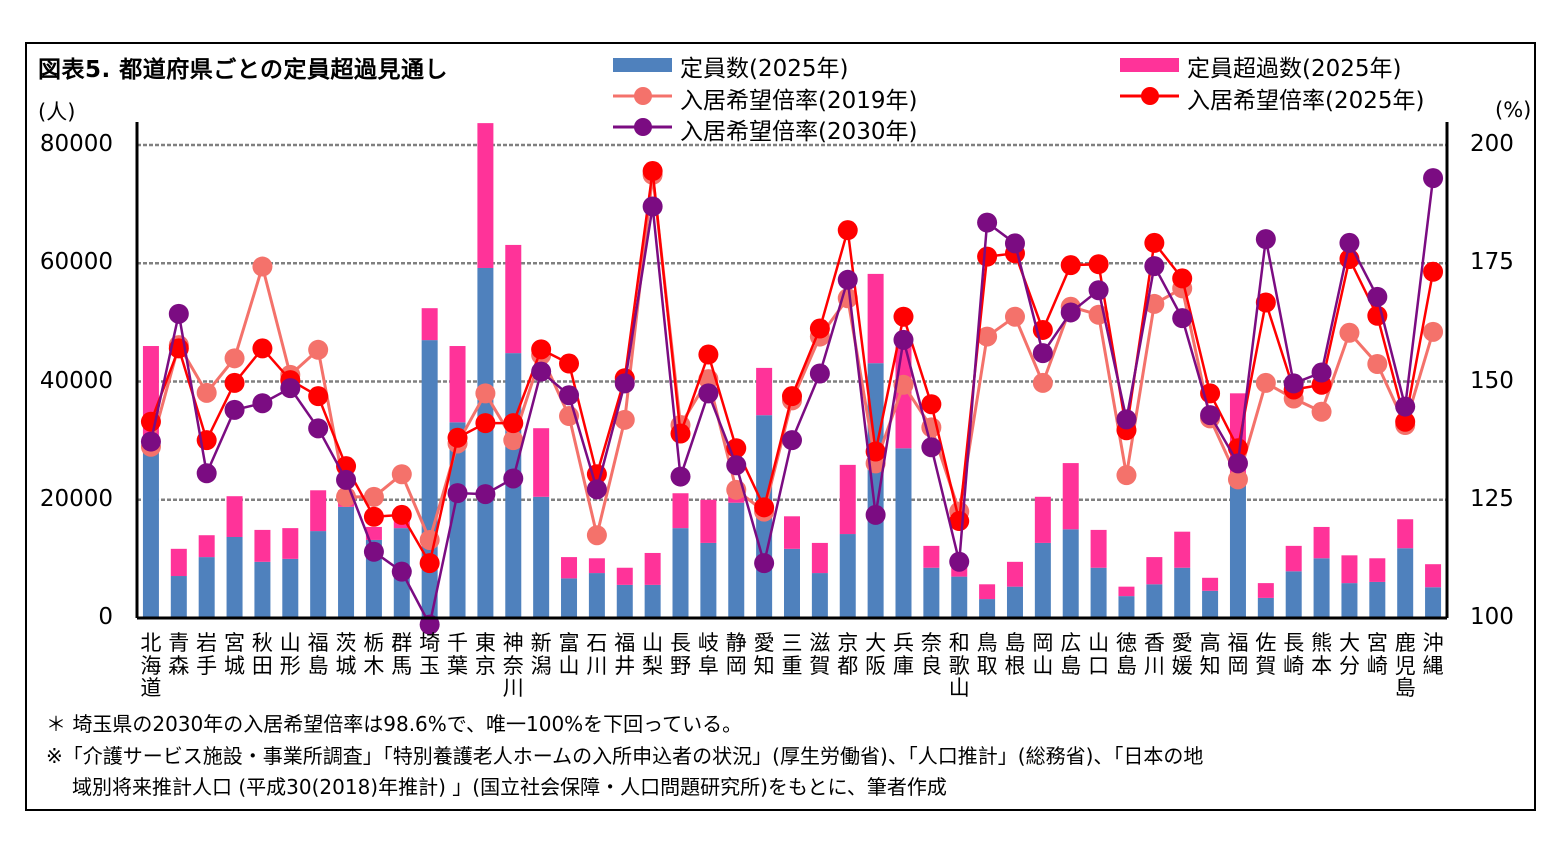 Image resolution: width=1567 pixels, height=860 pixels. What do you see at coordinates (485, 654) in the screenshot?
I see `x-category-label: 東京` at bounding box center [485, 654].